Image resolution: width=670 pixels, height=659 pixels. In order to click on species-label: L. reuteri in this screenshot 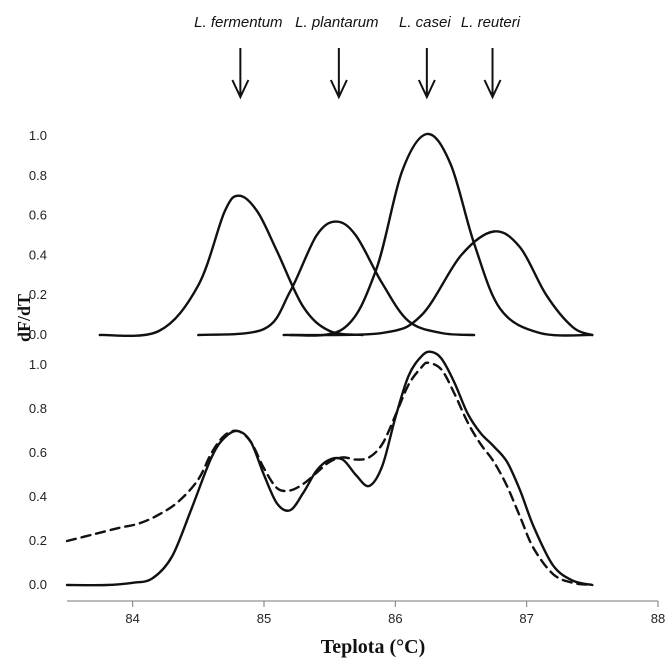, I will do `click(491, 22)`.